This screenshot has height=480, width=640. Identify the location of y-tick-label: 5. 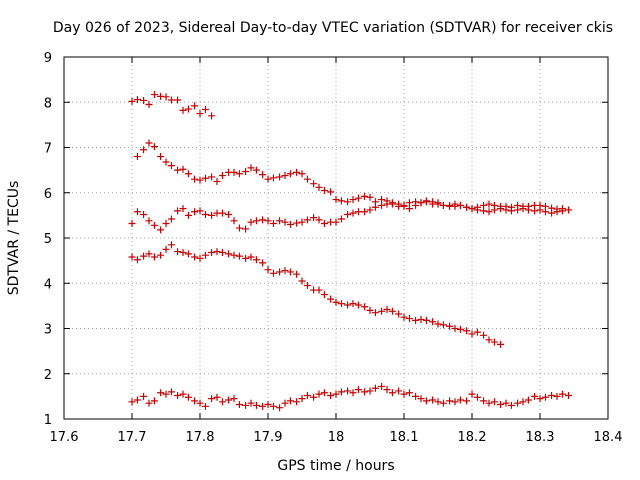
(48, 239).